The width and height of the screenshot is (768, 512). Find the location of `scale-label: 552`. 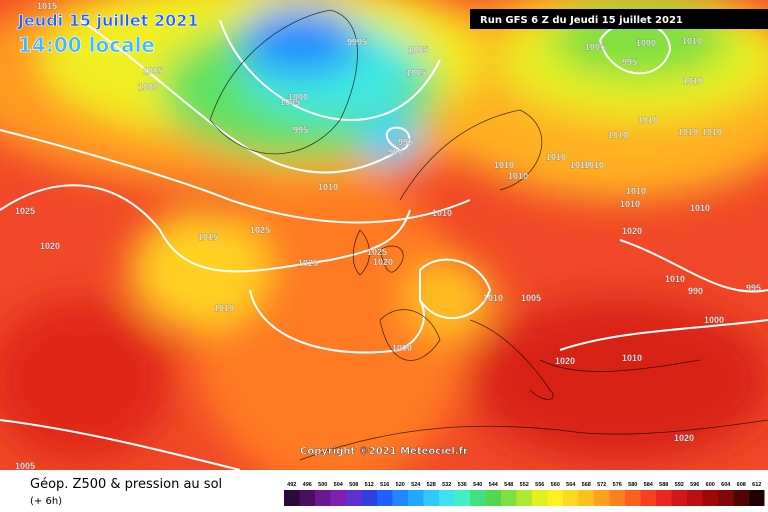

scale-label: 552 is located at coordinates (524, 485).